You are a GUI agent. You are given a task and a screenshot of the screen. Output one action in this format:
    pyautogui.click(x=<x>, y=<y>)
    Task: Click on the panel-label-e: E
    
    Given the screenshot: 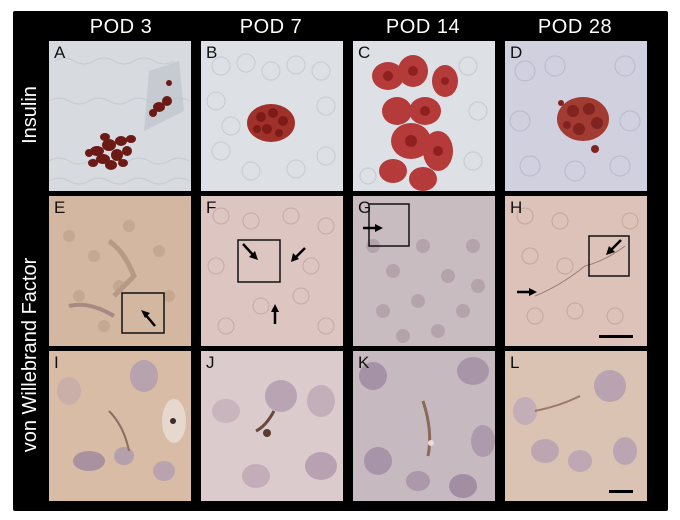 What is the action you would take?
    pyautogui.click(x=60, y=207)
    